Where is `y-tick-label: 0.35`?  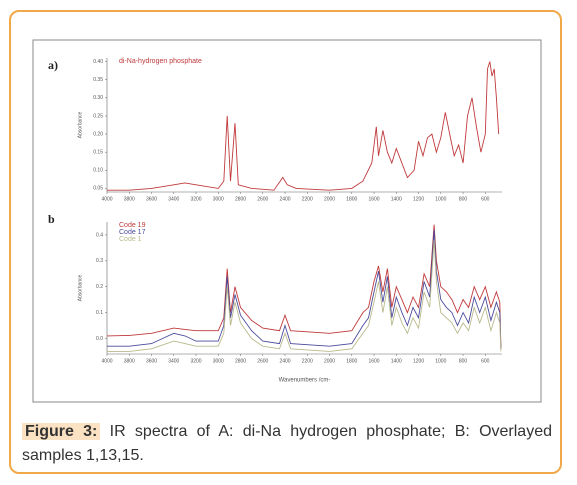 y-tick-label: 0.35 is located at coordinates (98, 80).